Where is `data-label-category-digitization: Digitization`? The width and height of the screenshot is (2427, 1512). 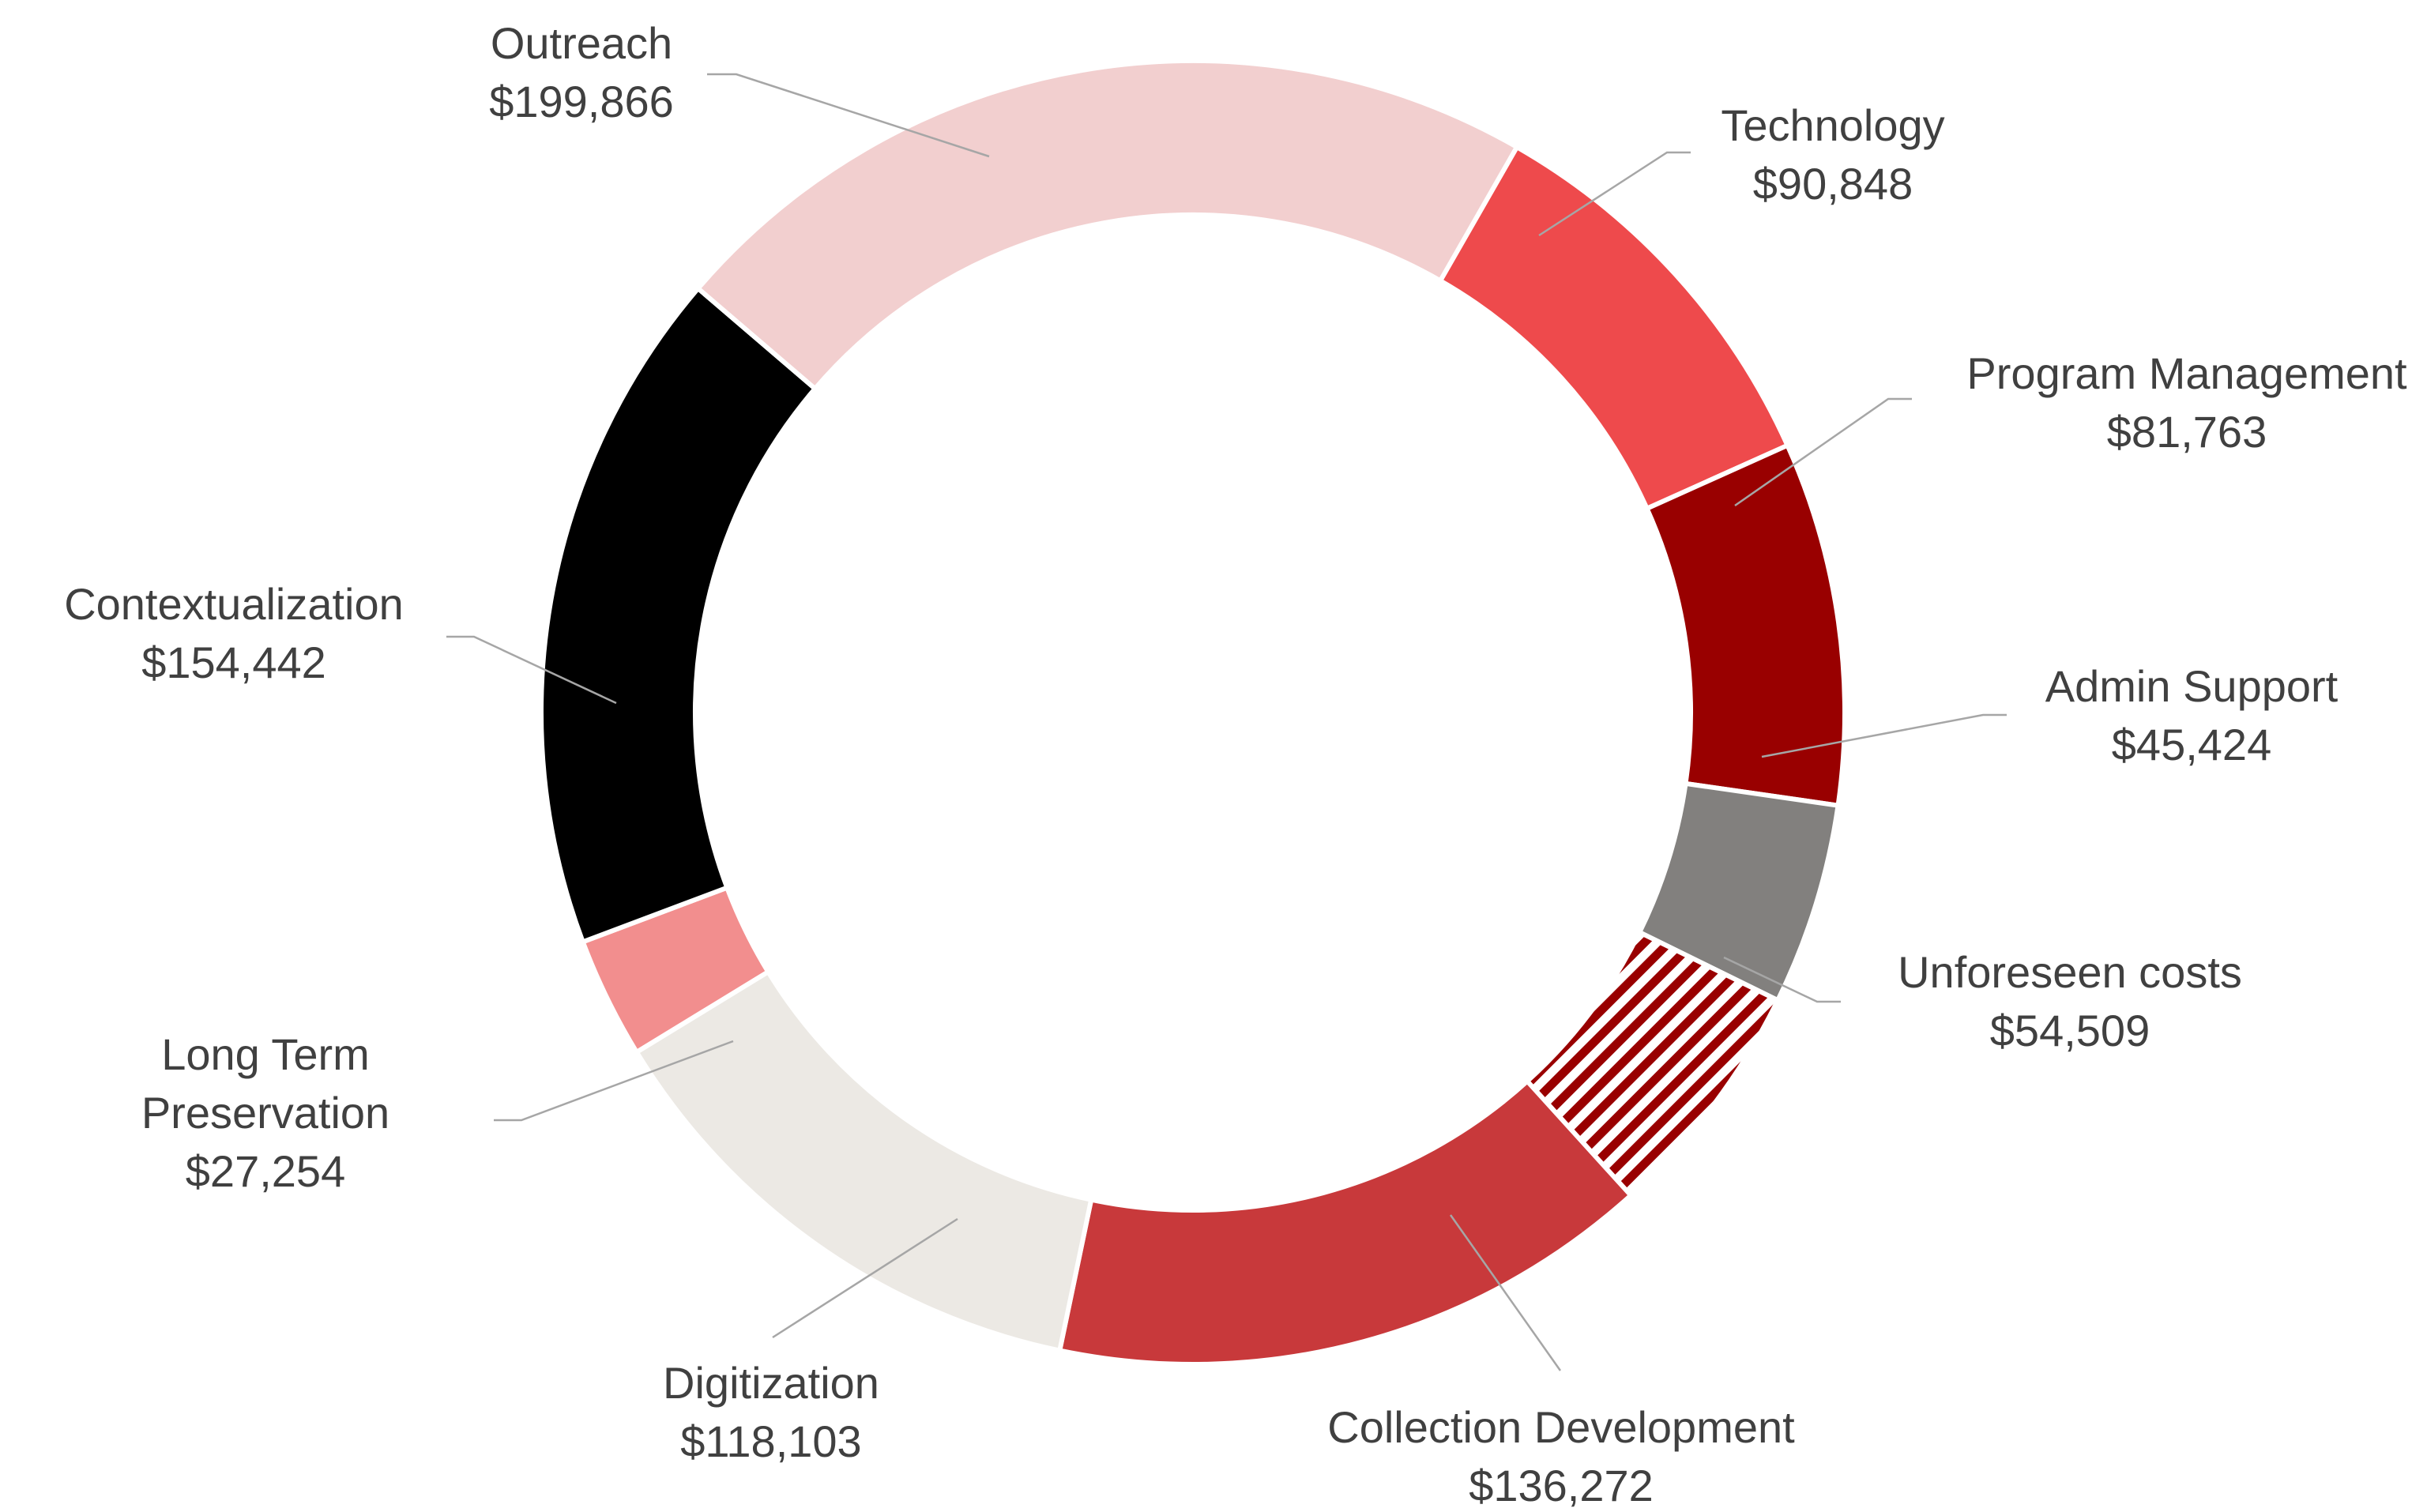
data-label-category-digitization: Digitization is located at coordinates (771, 1383).